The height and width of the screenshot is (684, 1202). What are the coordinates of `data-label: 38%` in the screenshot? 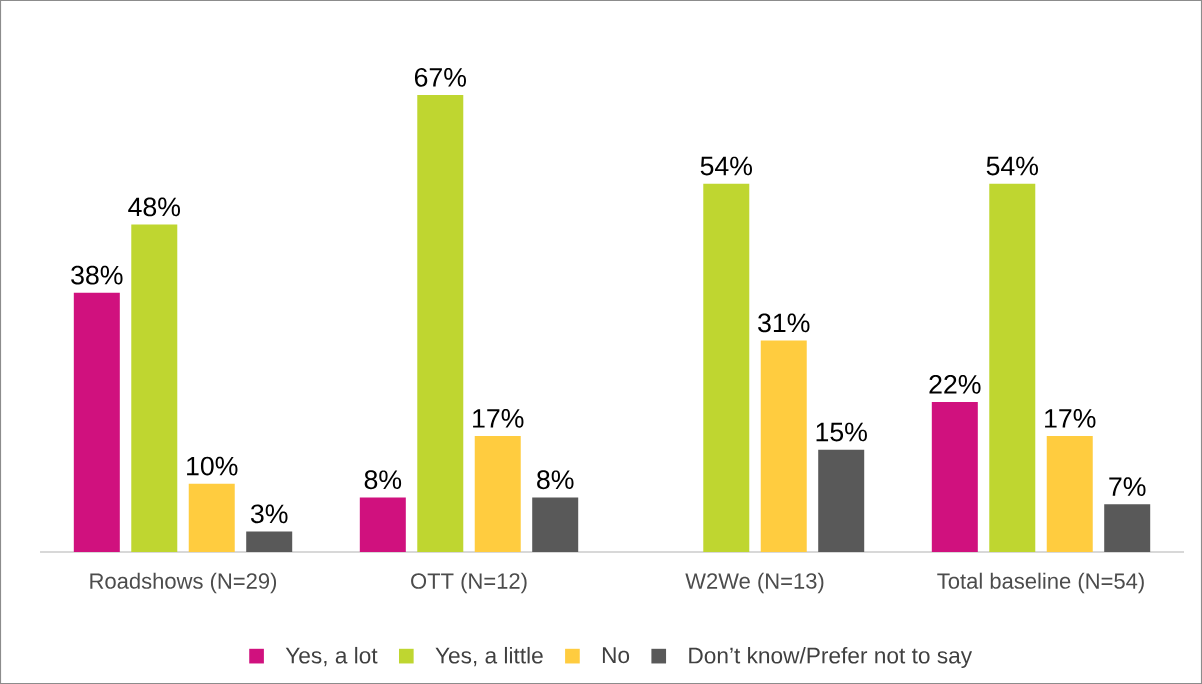 It's located at (97, 275).